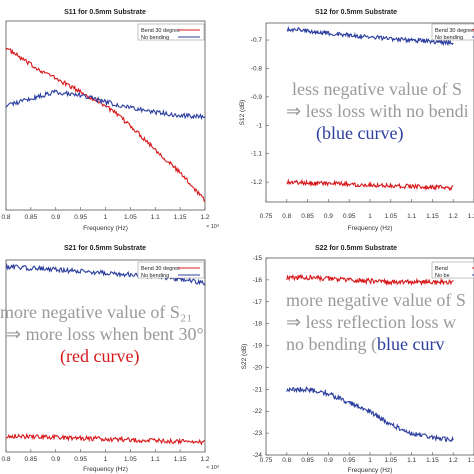 The image size is (474, 474). Describe the element at coordinates (410, 344) in the screenshot. I see `annotation-highlight: blue curv` at that location.